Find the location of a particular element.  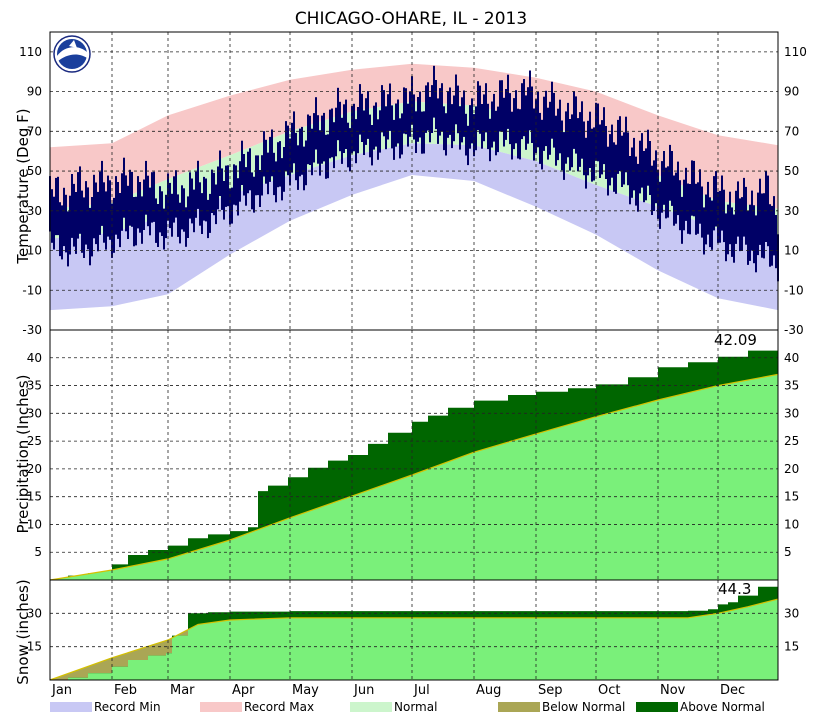

temperature-tick-right: -30 is located at coordinates (794, 330).